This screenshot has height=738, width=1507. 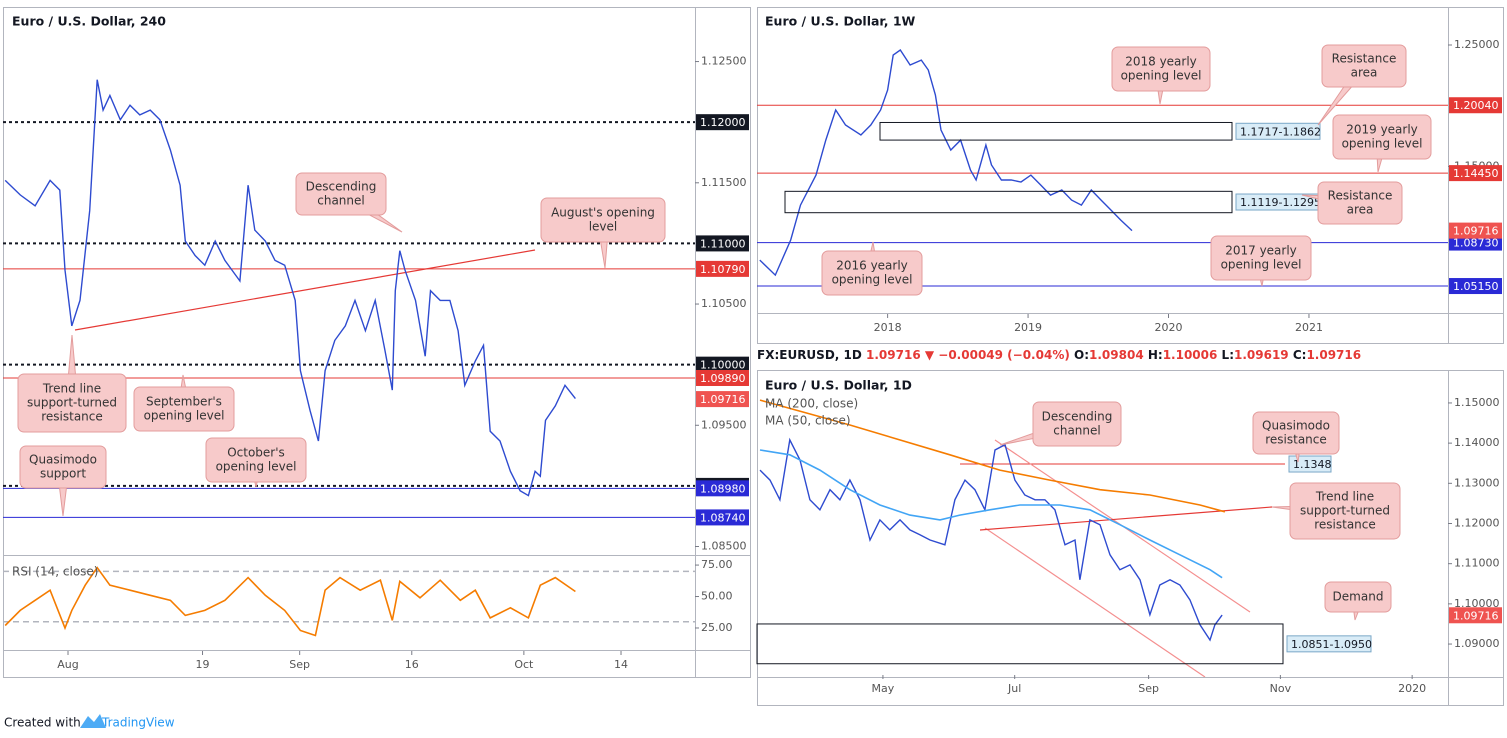 What do you see at coordinates (1155, 355) in the screenshot?
I see `high-label: H:` at bounding box center [1155, 355].